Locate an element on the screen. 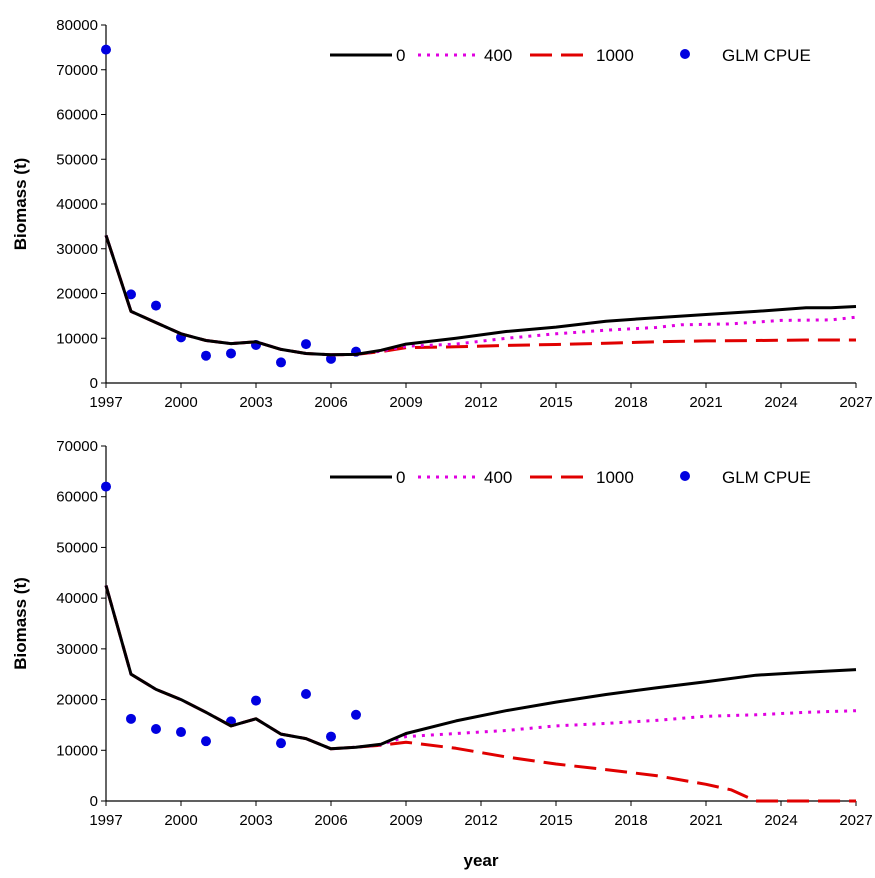 The height and width of the screenshot is (878, 875). x-axis-label: year is located at coordinates (481, 860).